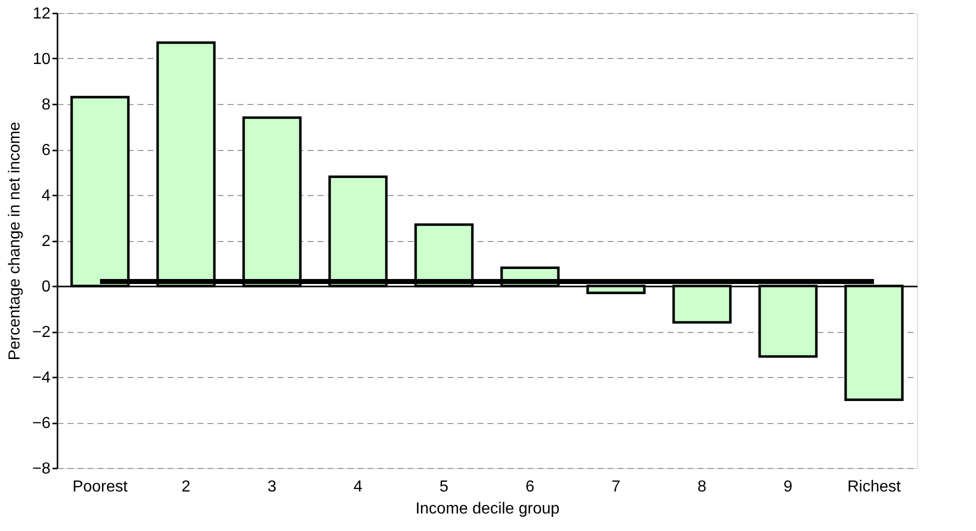 The width and height of the screenshot is (976, 531). Describe the element at coordinates (616, 487) in the screenshot. I see `x-tick-label: 7` at that location.